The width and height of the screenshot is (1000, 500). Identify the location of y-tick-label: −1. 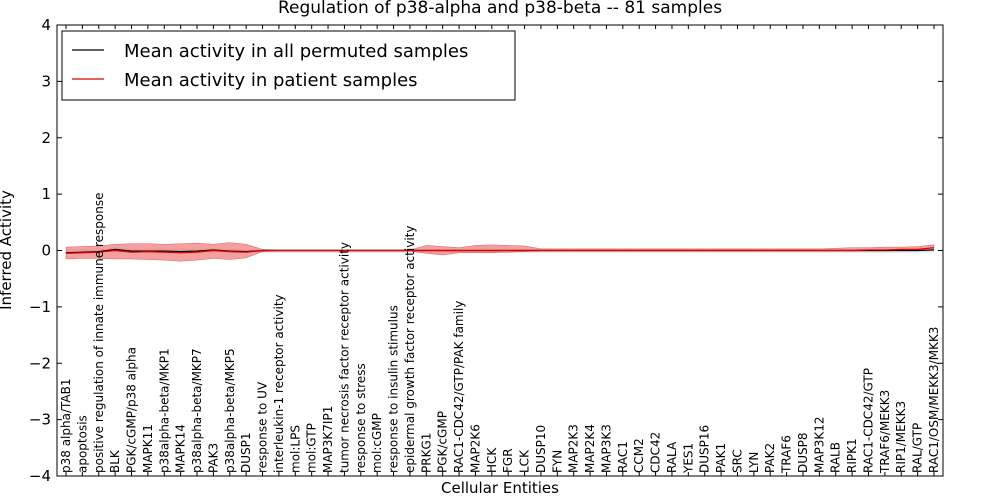
(40, 307).